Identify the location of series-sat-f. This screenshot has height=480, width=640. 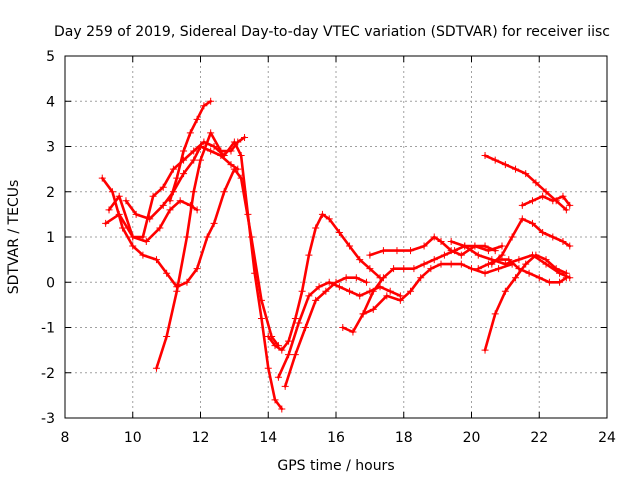
(182, 183).